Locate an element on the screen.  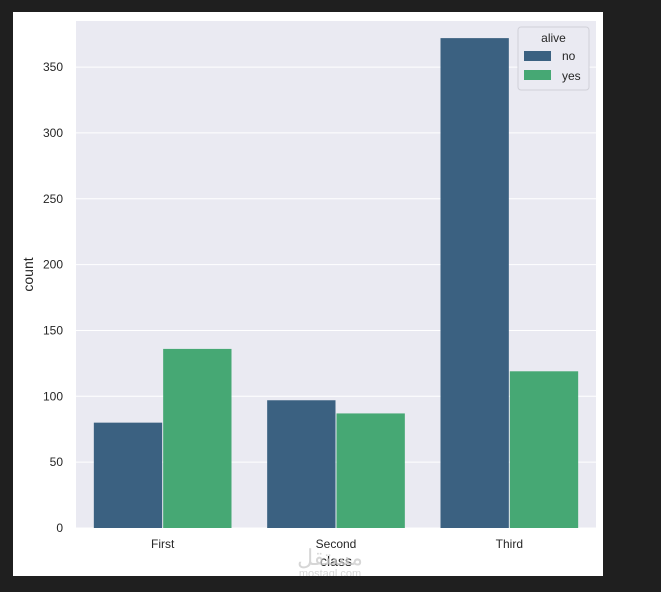
legend-label-yes: yes is located at coordinates (571, 76).